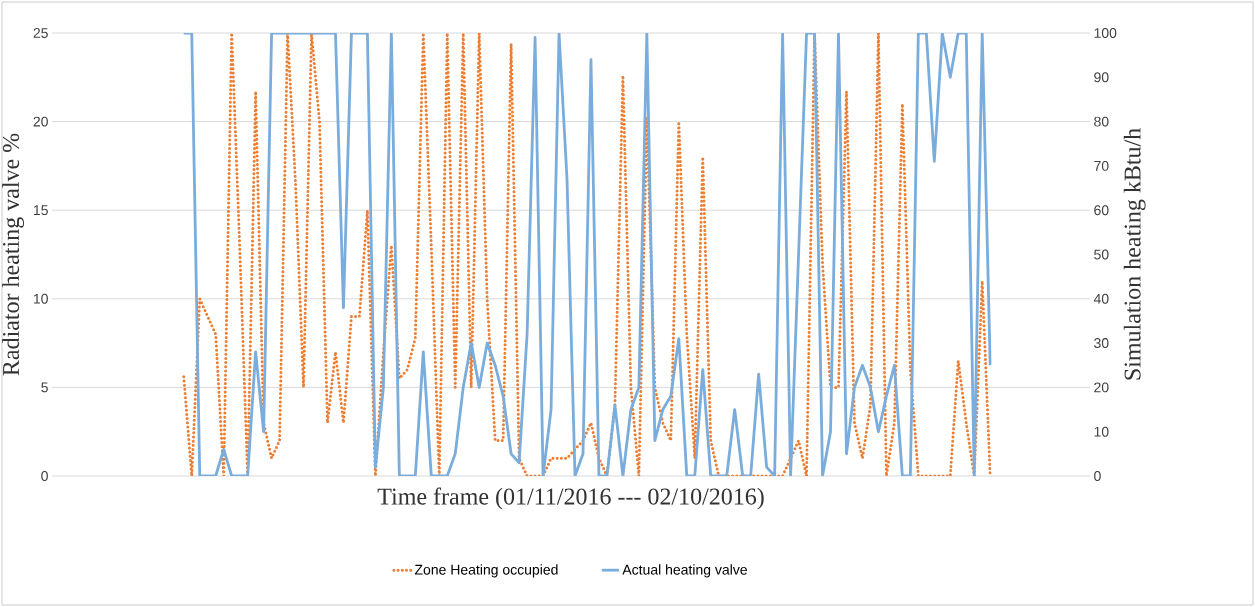 The width and height of the screenshot is (1255, 607). Describe the element at coordinates (1101, 121) in the screenshot. I see `y2-tick-label: 80` at that location.